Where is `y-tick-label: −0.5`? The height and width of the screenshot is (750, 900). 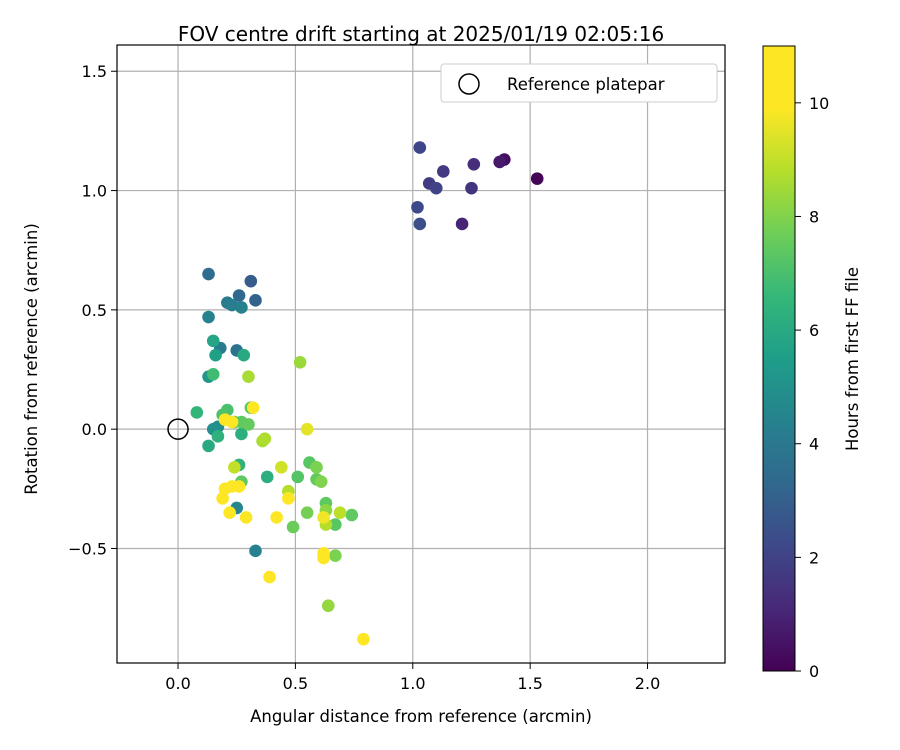 y-tick-label: −0.5 is located at coordinates (87, 548).